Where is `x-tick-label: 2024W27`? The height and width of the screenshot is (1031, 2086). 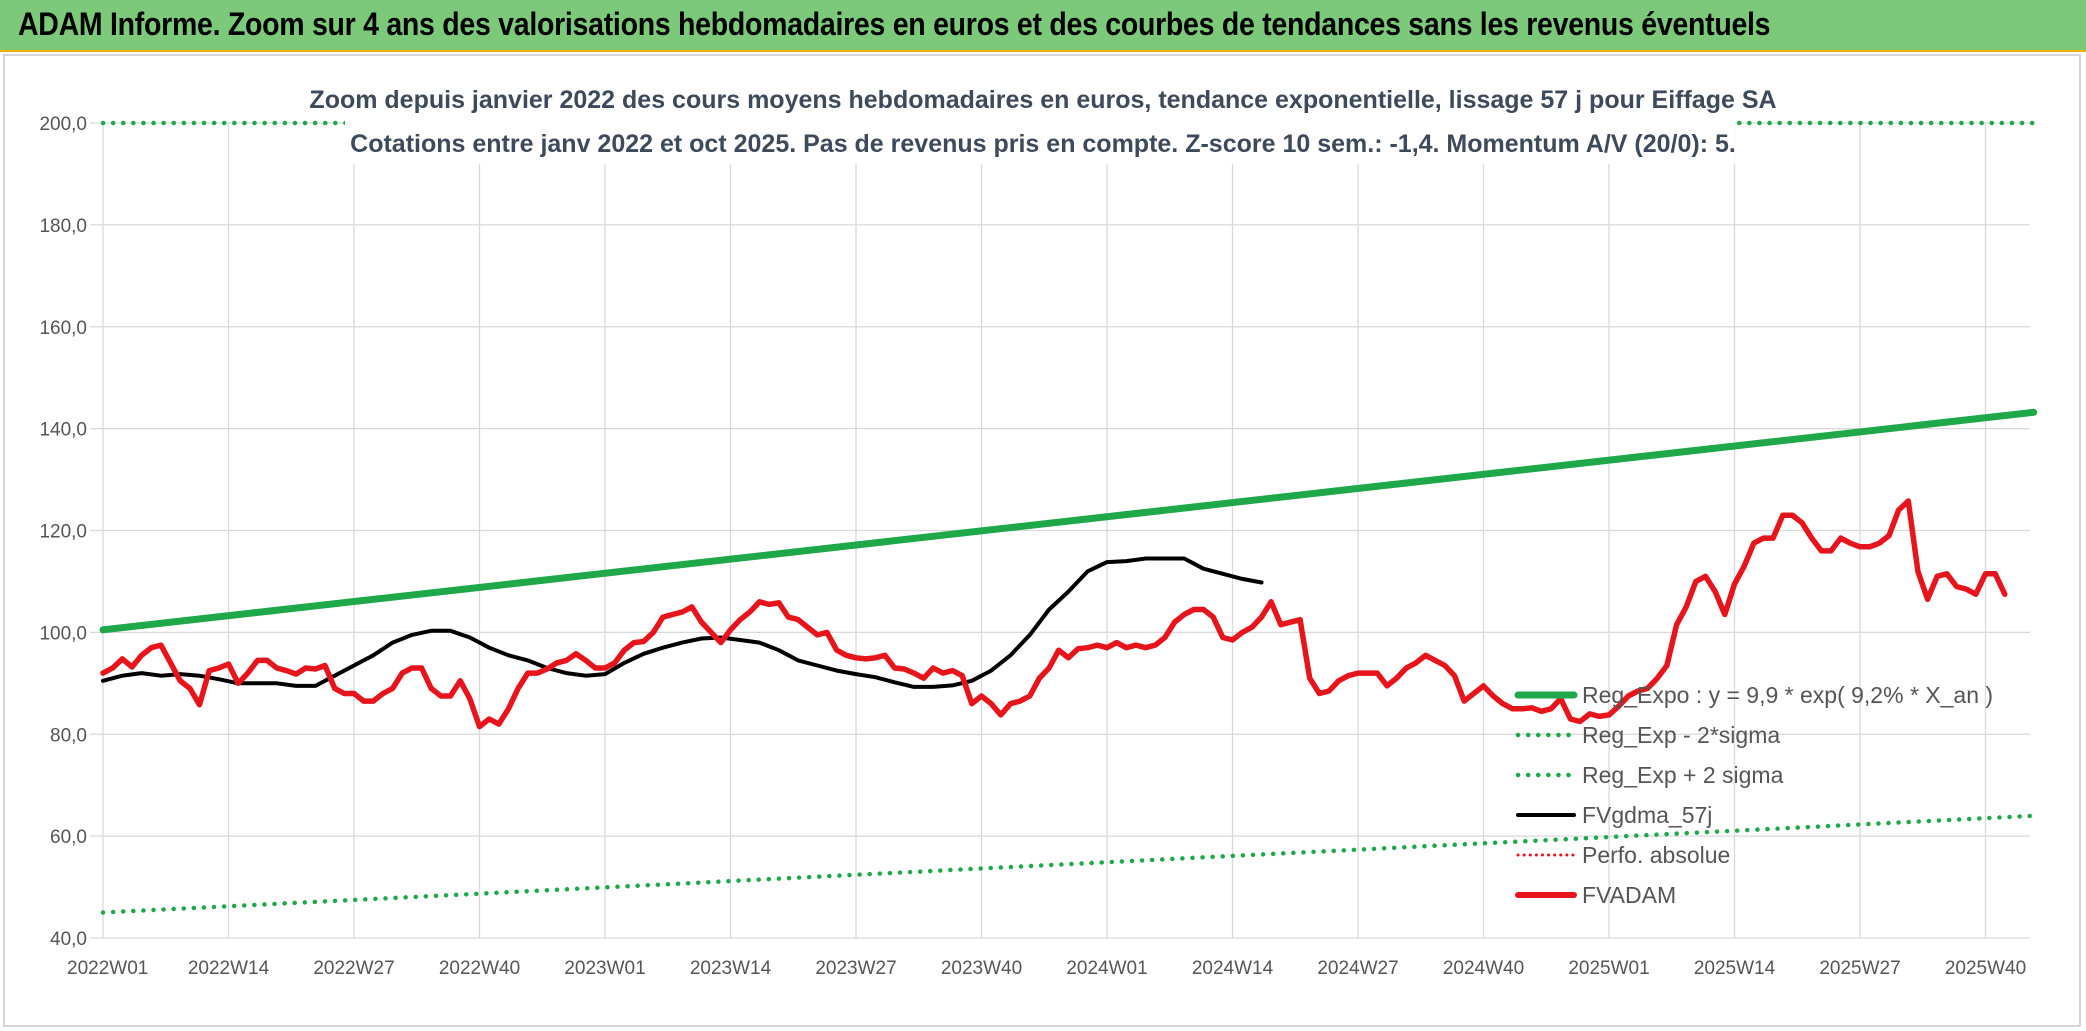 x-tick-label: 2024W27 is located at coordinates (1357, 968).